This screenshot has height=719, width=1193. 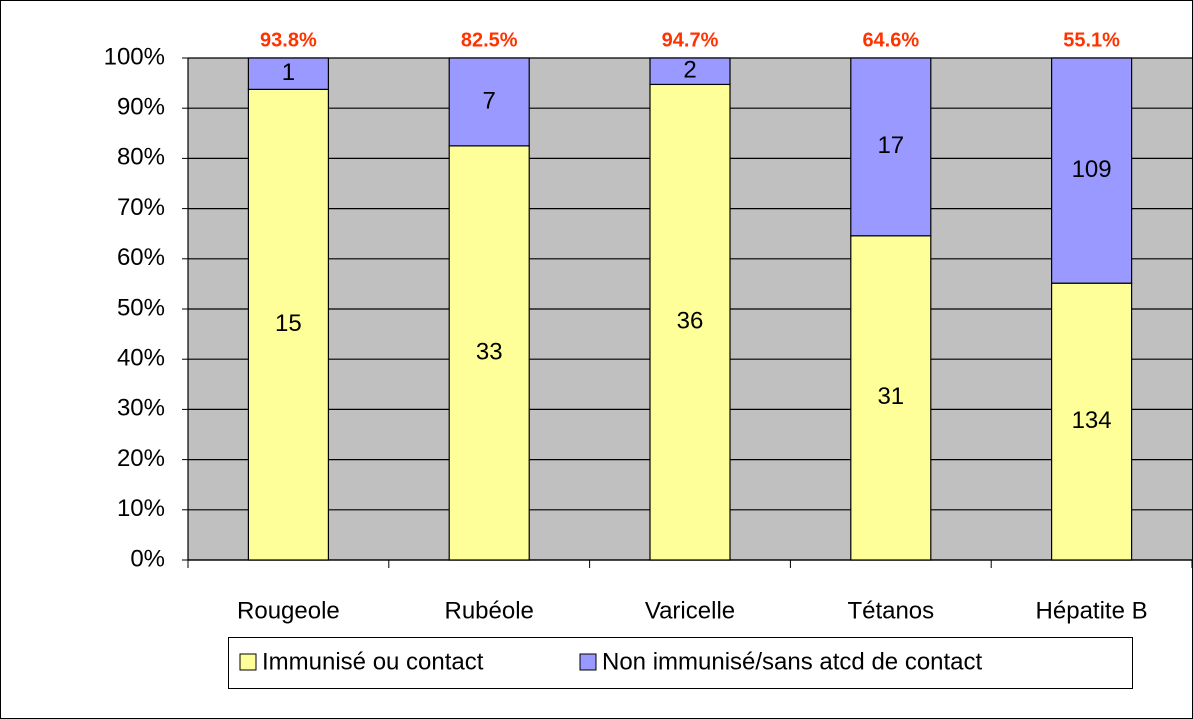 I want to click on data-label: 31, so click(x=890, y=396).